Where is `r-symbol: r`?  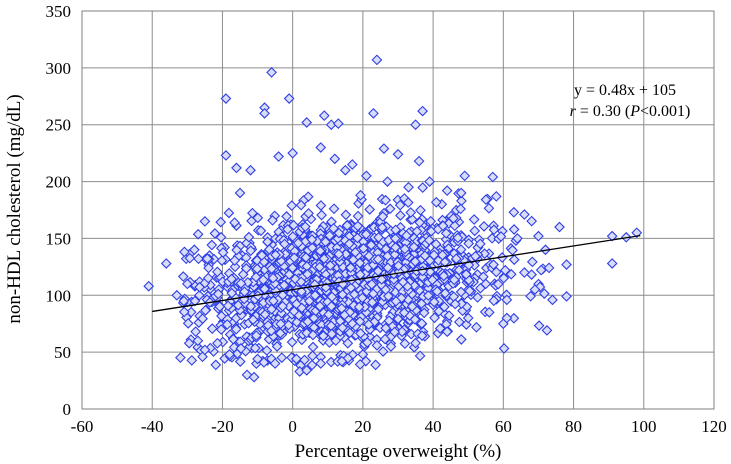
r-symbol: r is located at coordinates (573, 111).